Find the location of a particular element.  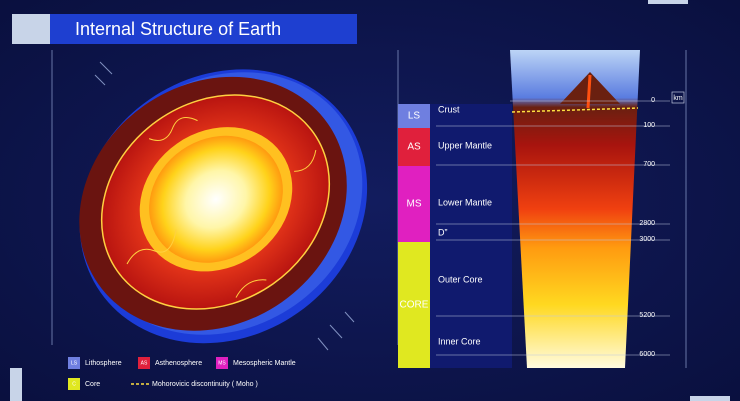

depth-label: 700 is located at coordinates (649, 164).